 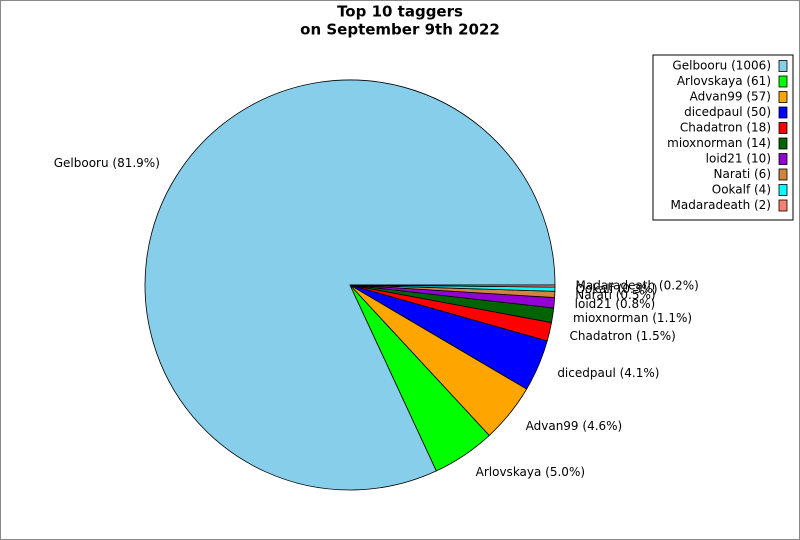 I want to click on legend-box, so click(x=723, y=137).